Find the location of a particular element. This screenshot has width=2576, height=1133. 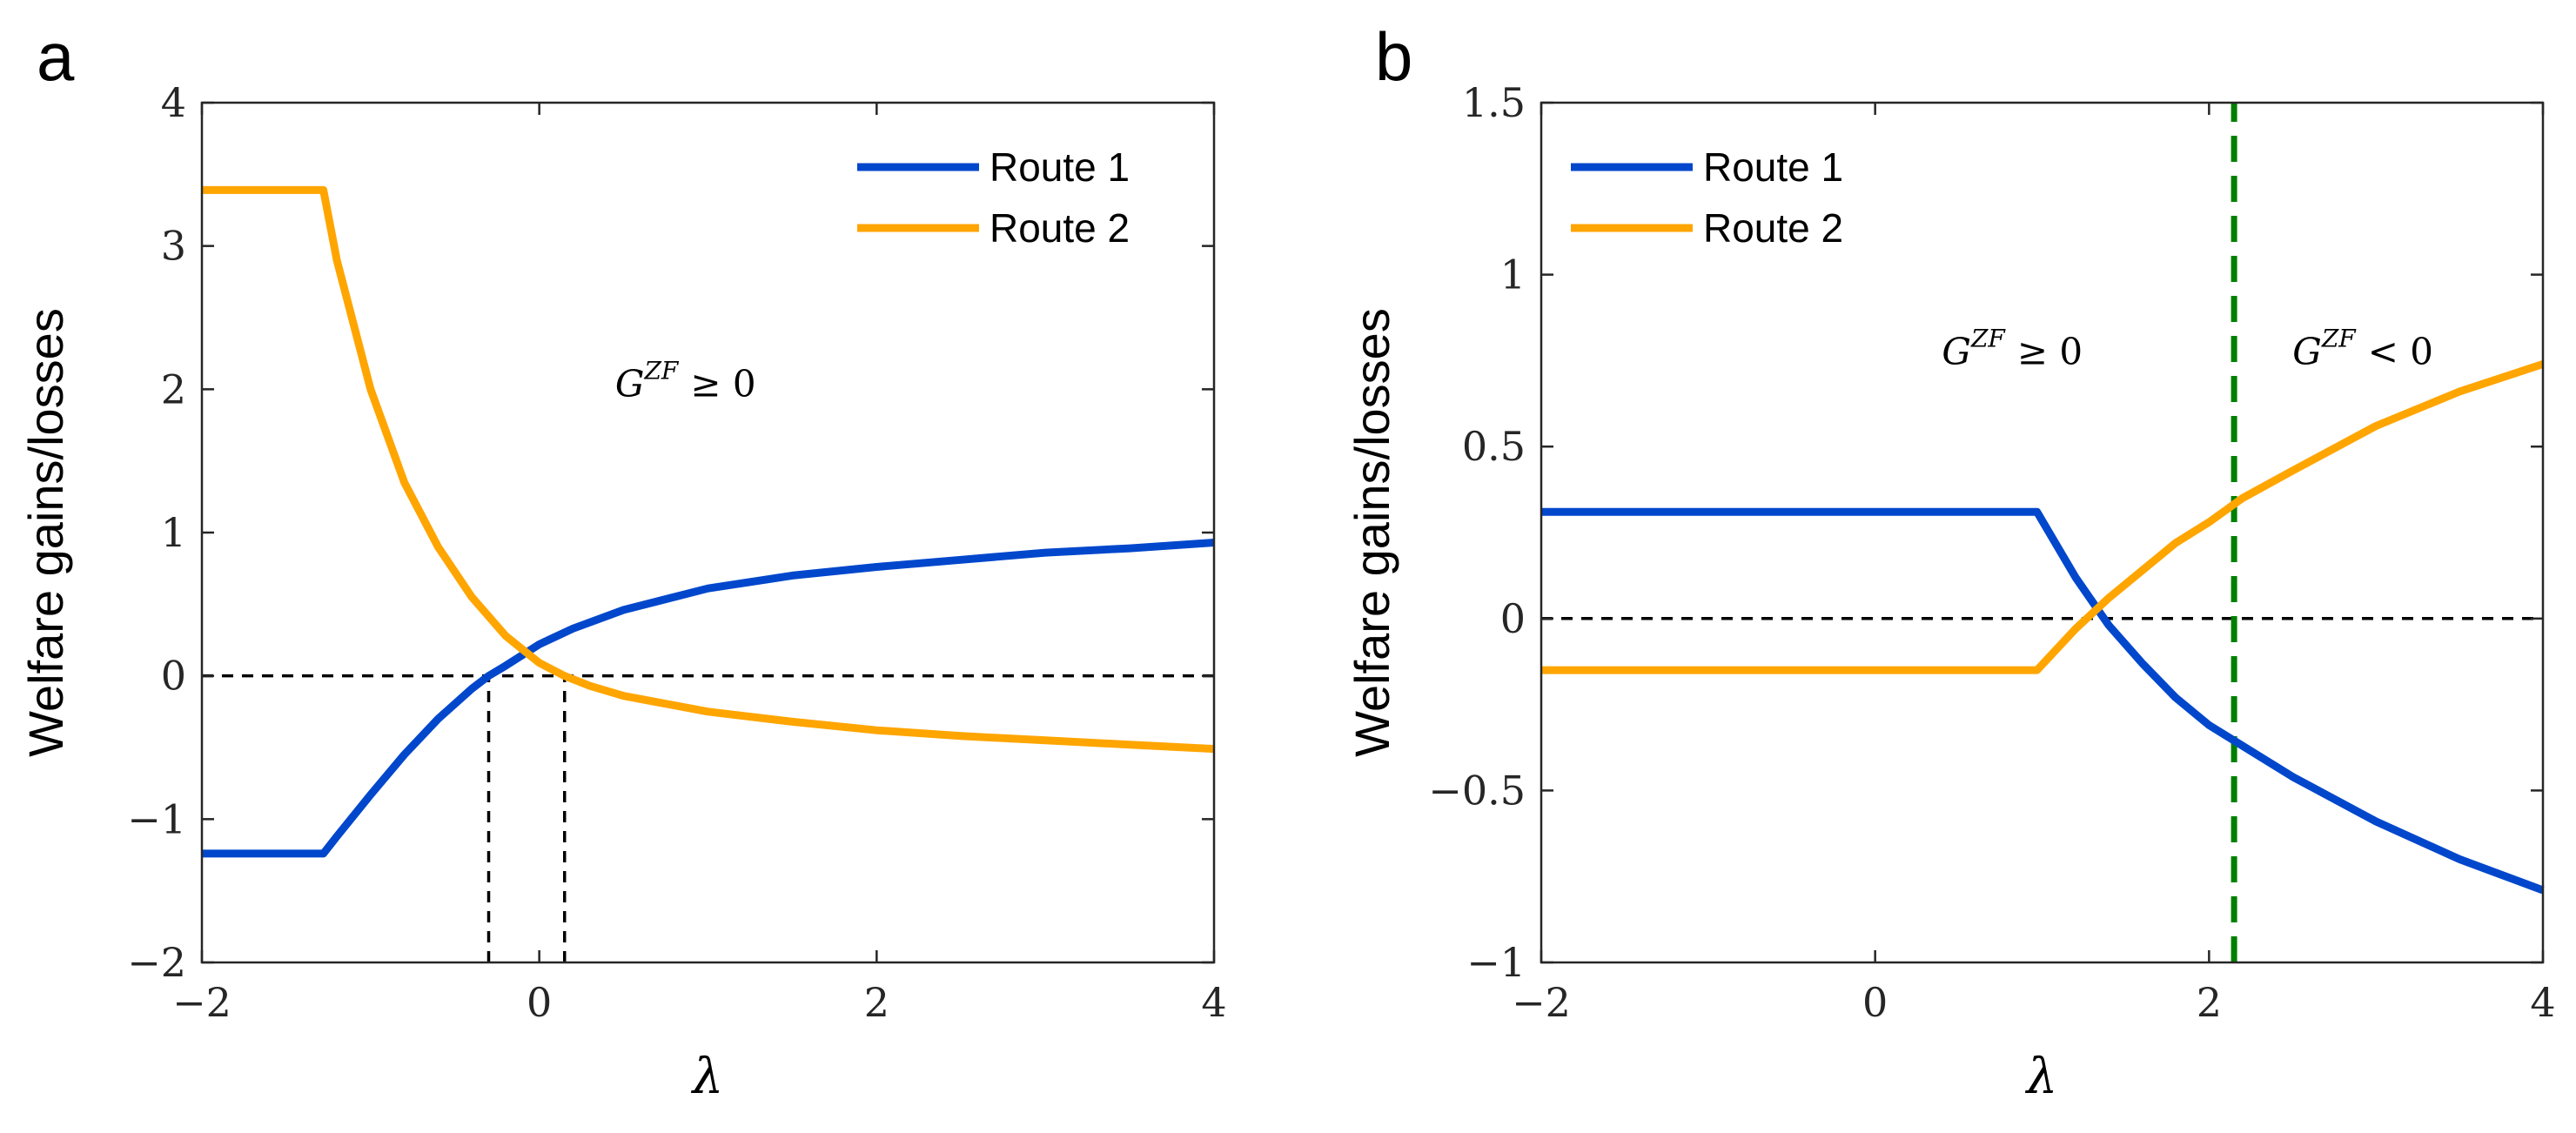

y-tick-label: 4 is located at coordinates (174, 102).